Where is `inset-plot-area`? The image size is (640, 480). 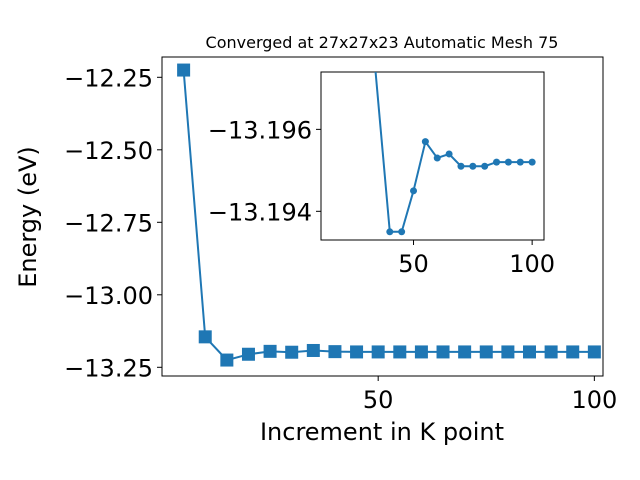
inset-plot-area is located at coordinates (432, 156).